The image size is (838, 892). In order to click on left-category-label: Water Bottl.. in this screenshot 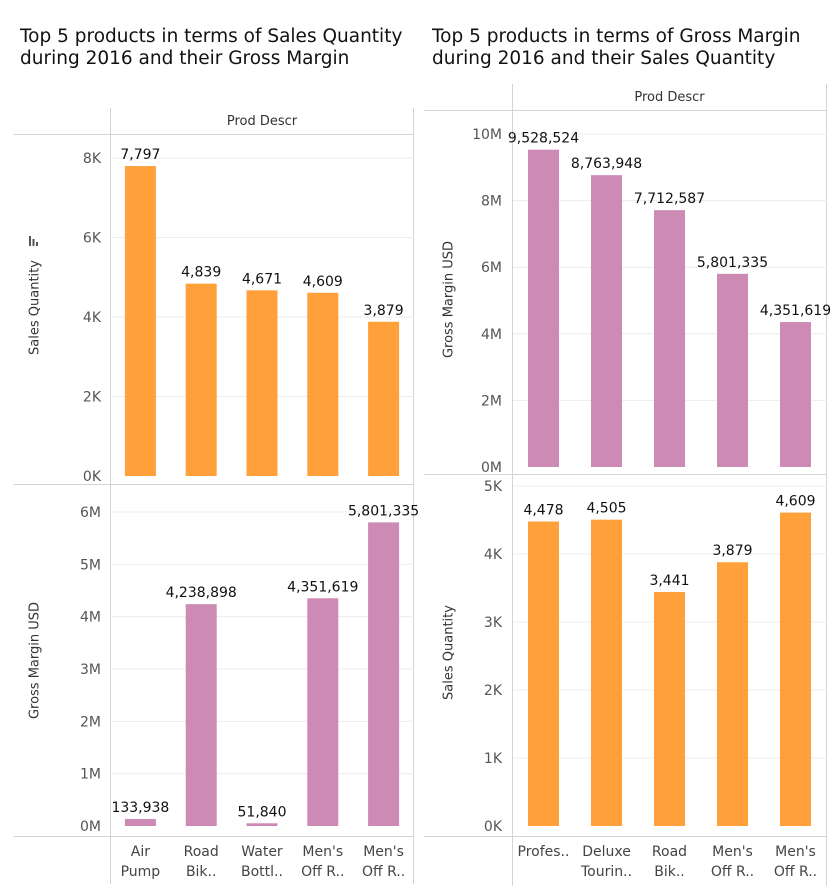, I will do `click(262, 862)`.